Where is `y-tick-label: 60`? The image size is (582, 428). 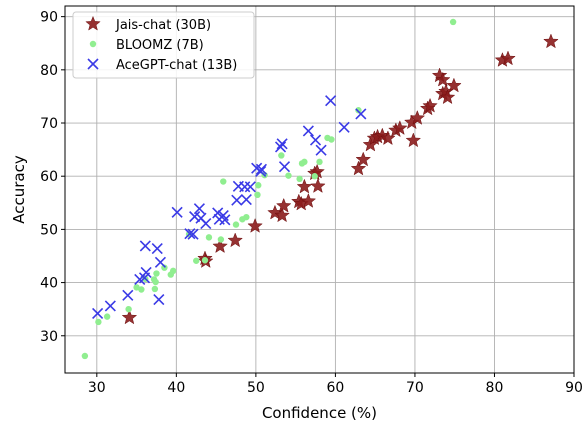
y-tick-label: 60 is located at coordinates (49, 177).